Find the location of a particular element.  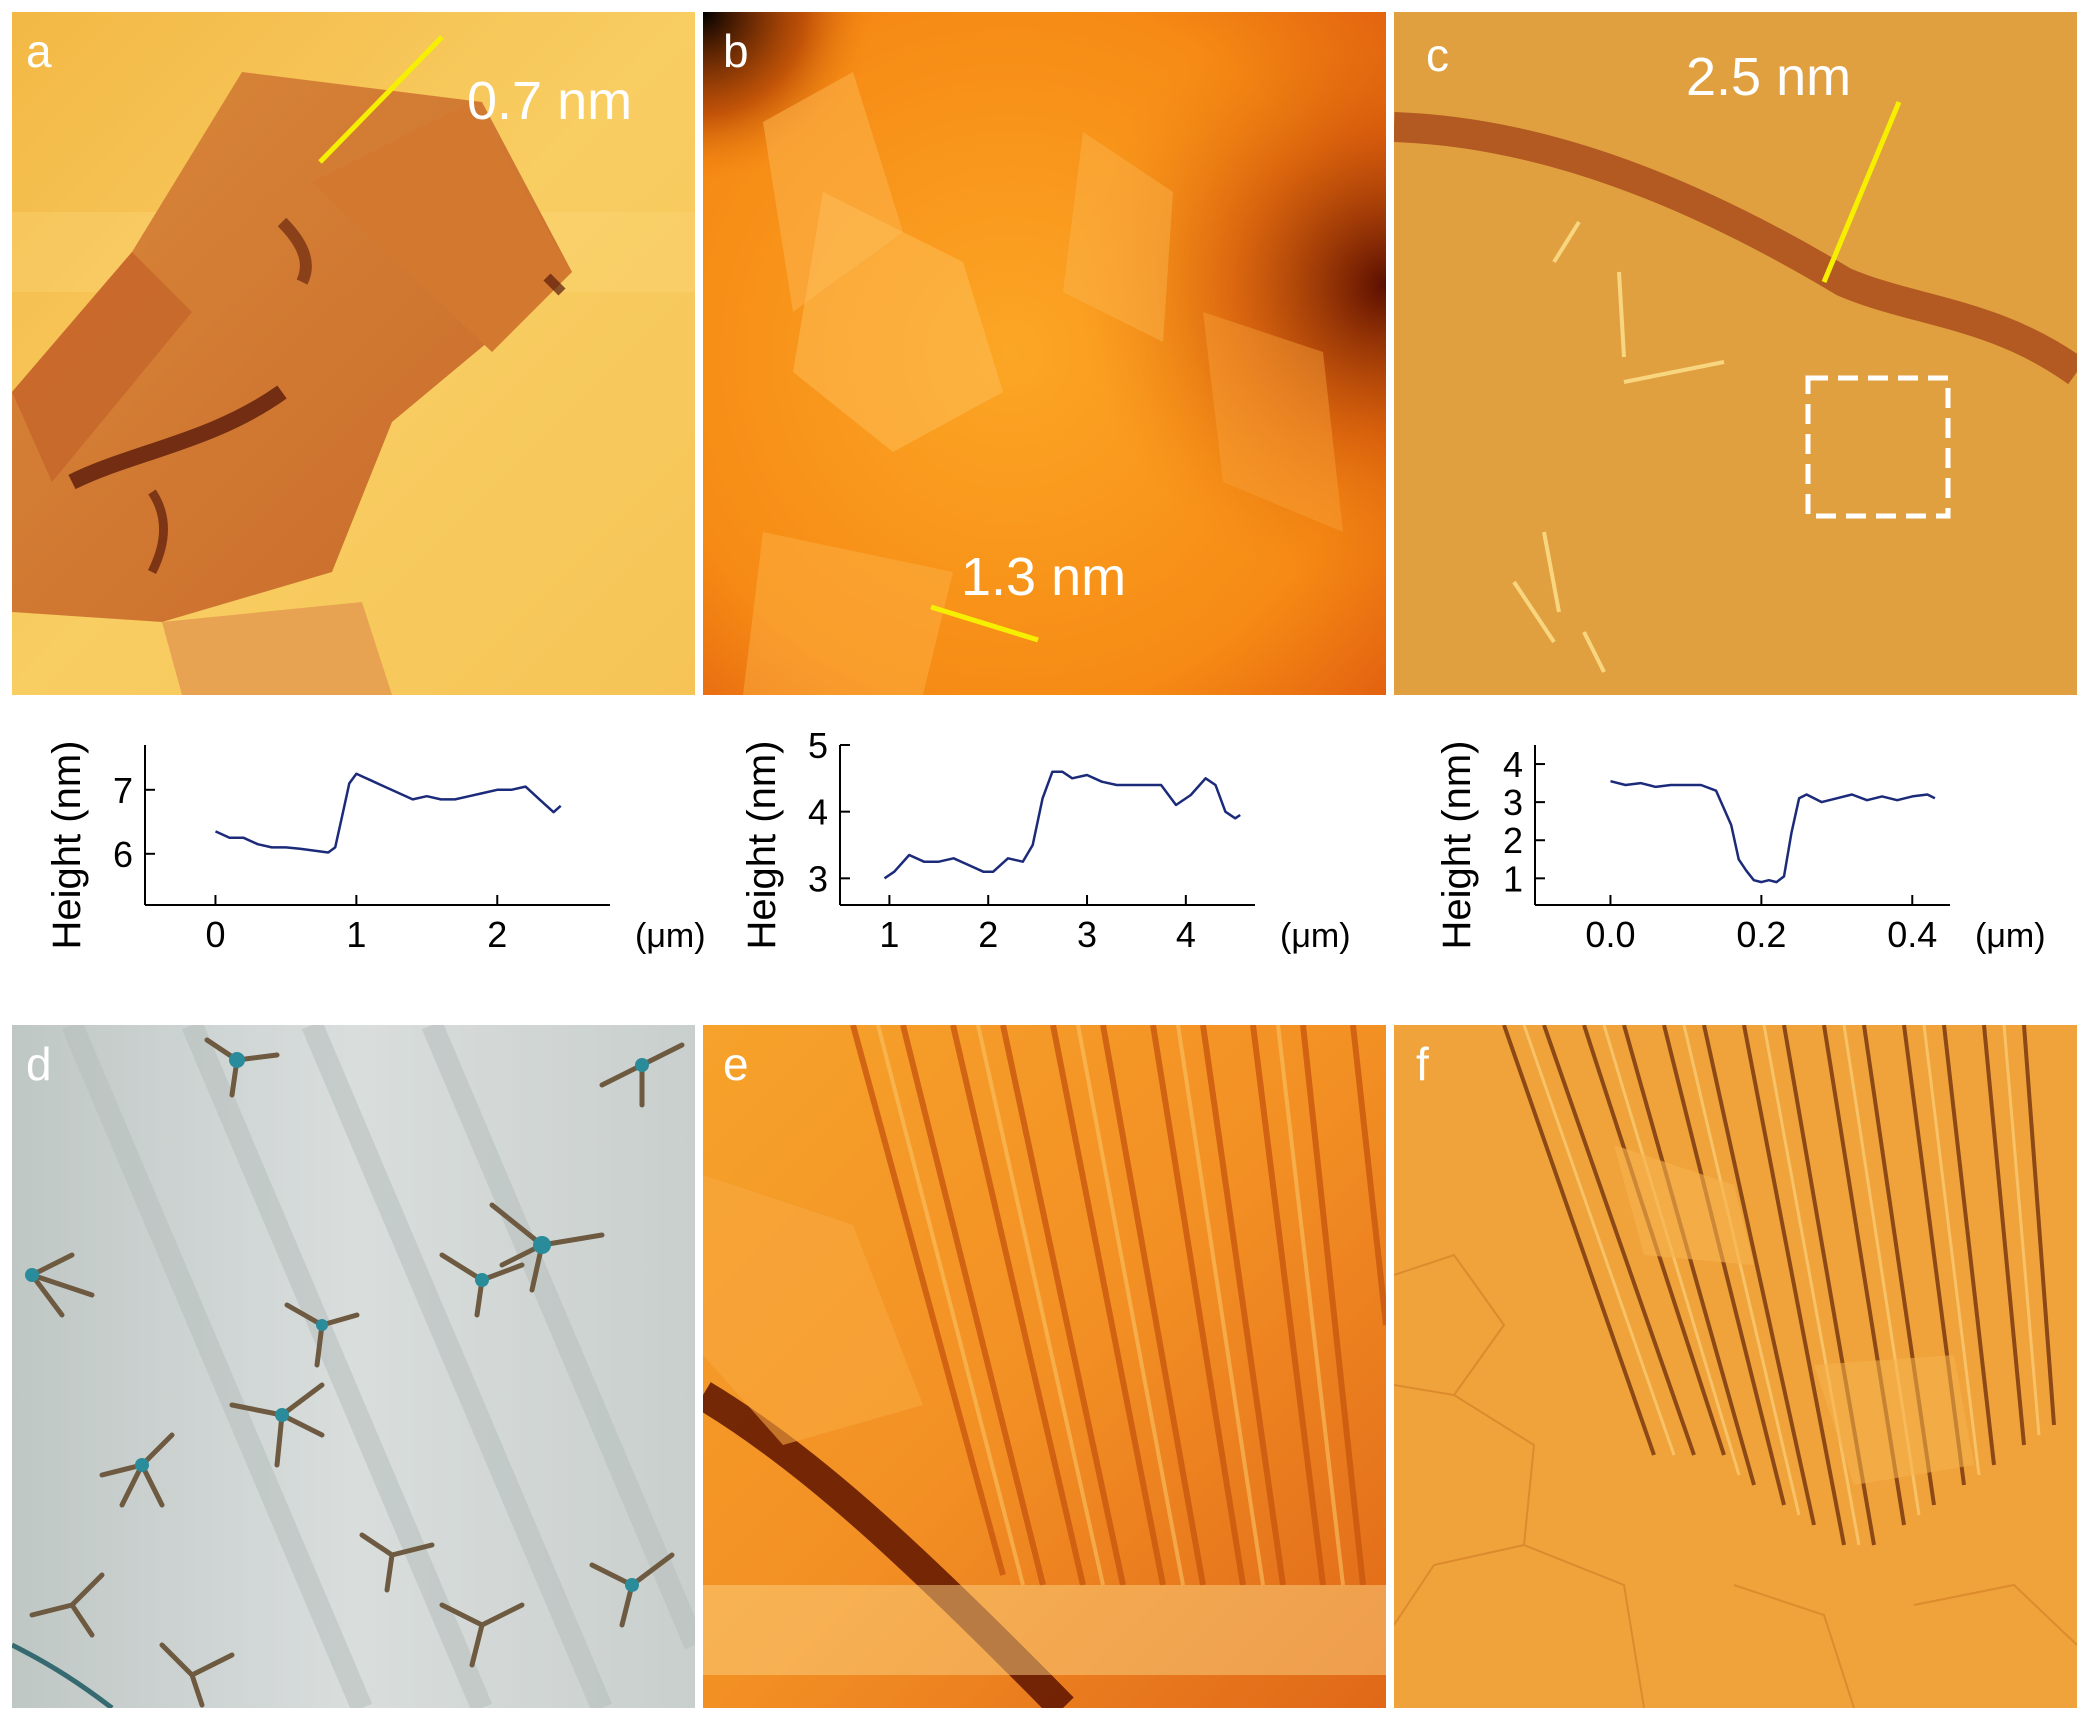

panel-label-f: f is located at coordinates (1422, 1064).